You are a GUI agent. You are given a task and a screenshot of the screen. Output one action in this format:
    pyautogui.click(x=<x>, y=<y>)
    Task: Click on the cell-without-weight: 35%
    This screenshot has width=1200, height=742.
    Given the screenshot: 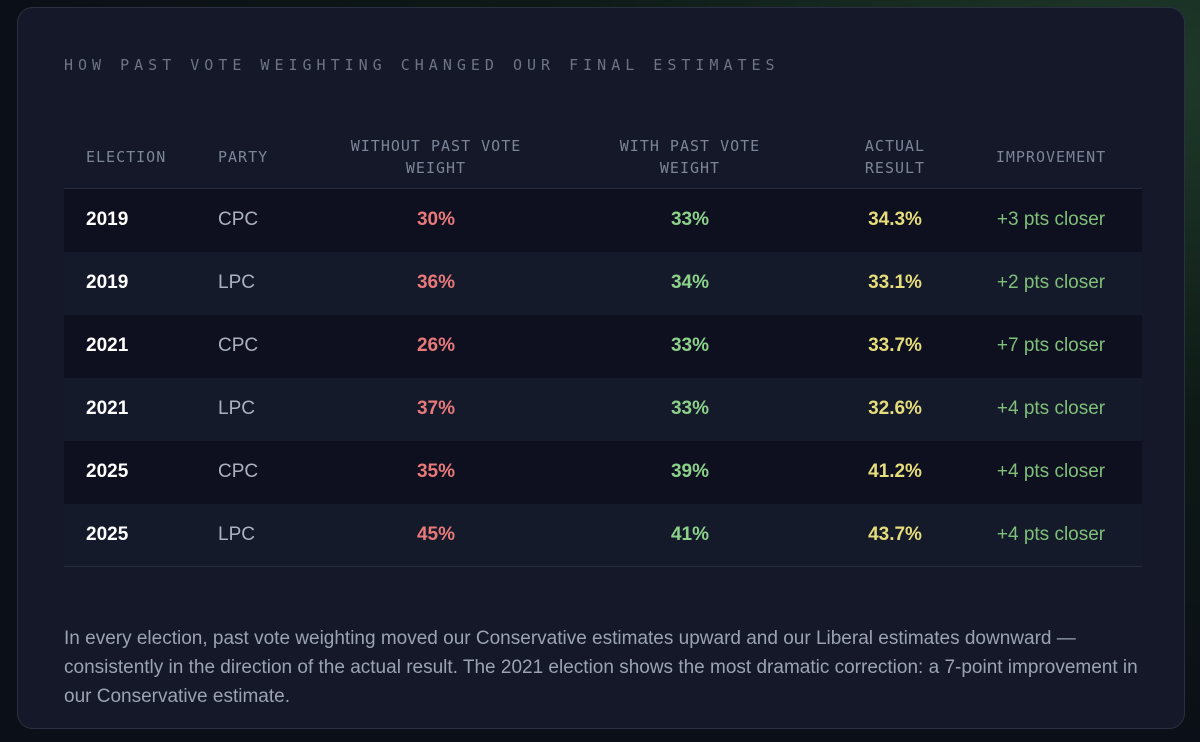 What is the action you would take?
    pyautogui.click(x=436, y=471)
    